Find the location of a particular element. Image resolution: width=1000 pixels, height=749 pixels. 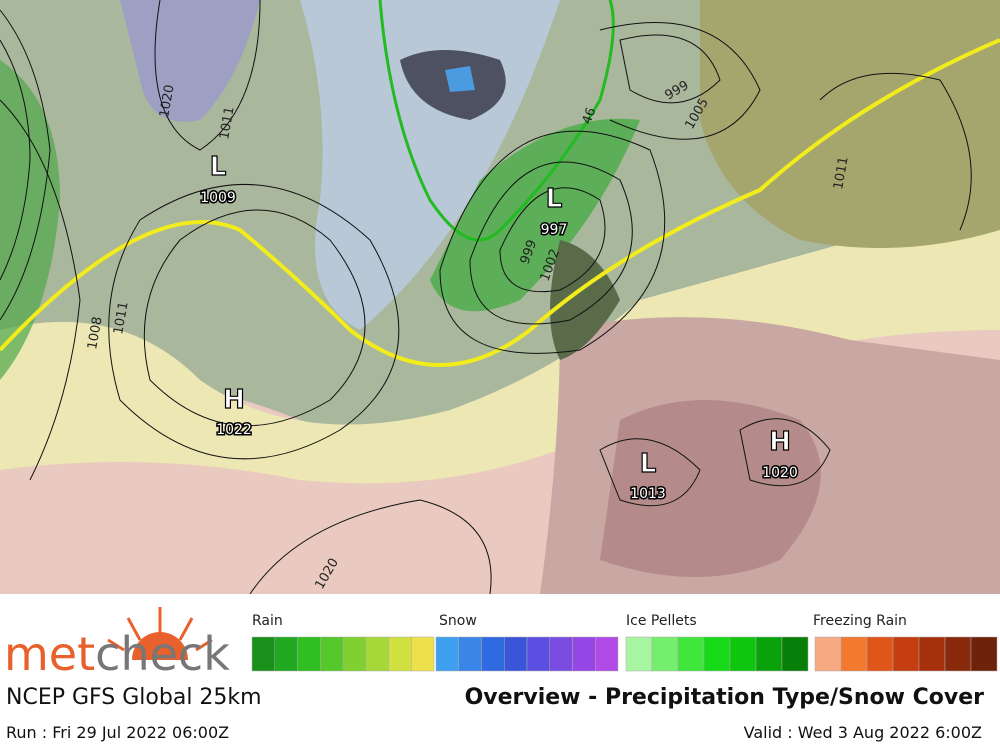

legend-label: Rain is located at coordinates (267, 621).